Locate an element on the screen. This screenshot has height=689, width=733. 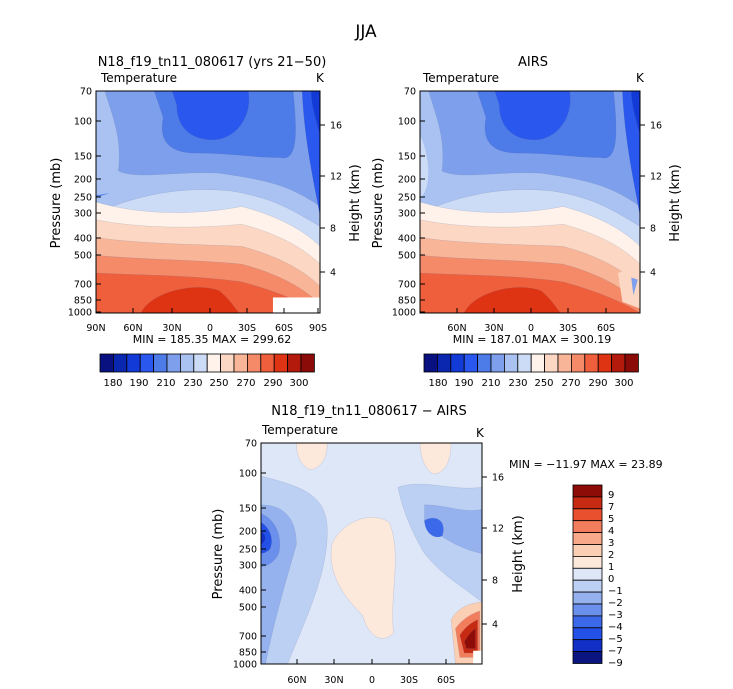
y-tick-label: 1000 is located at coordinates (80, 313).